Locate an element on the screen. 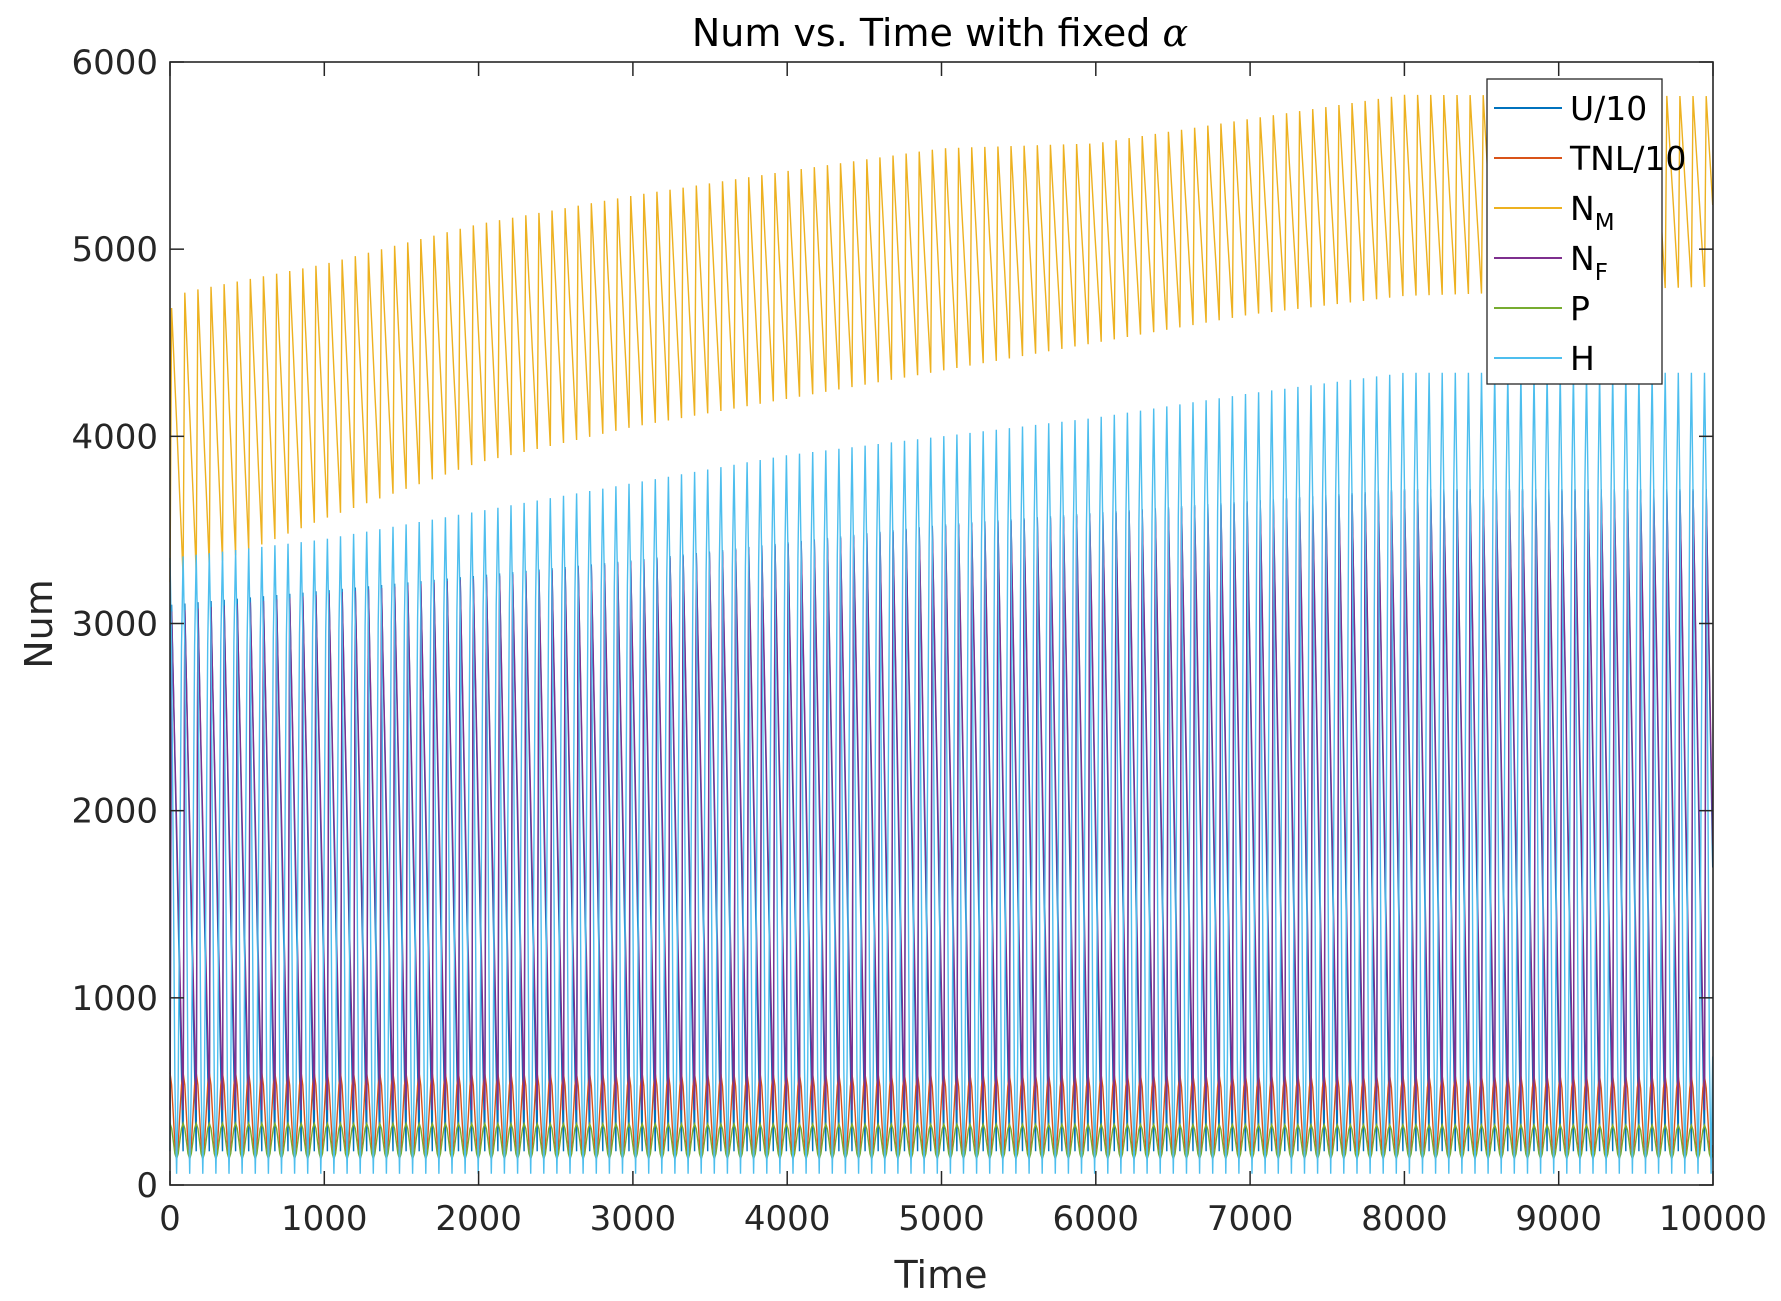 This screenshot has width=1781, height=1301. x-tick-label: 5000 is located at coordinates (941, 1219).